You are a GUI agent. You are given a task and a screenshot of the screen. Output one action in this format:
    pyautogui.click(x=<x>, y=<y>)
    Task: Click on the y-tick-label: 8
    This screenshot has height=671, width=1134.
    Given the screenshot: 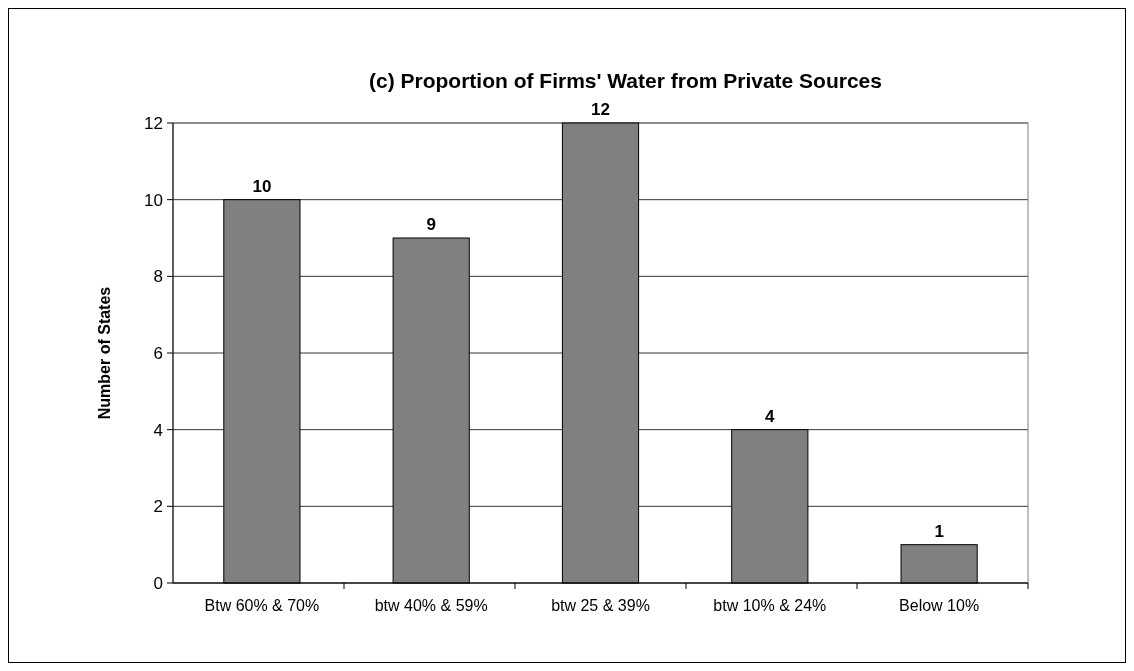 What is the action you would take?
    pyautogui.click(x=158, y=277)
    